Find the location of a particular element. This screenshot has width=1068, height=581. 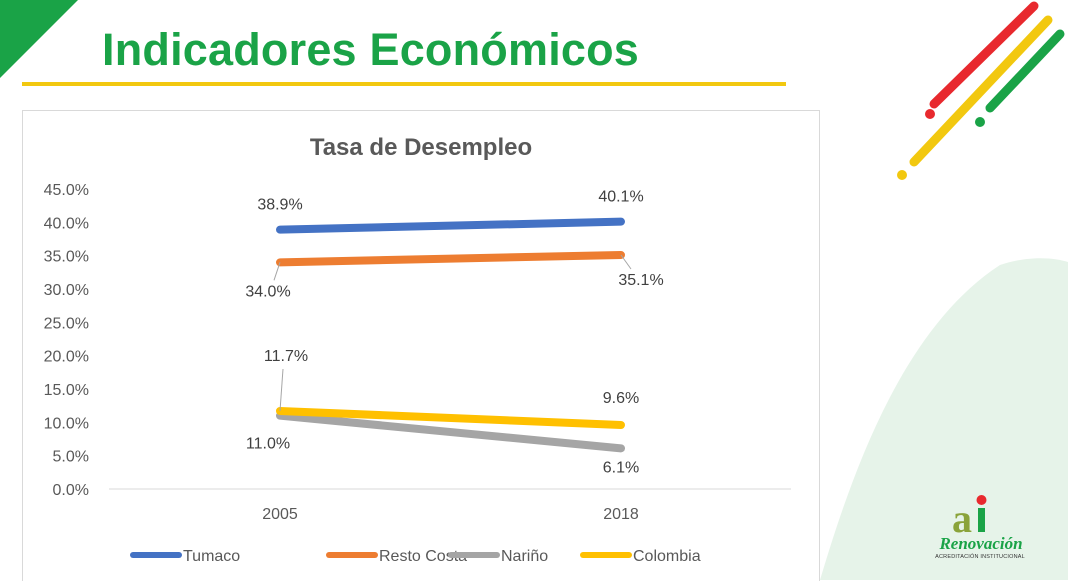

series-line-colombia is located at coordinates (450, 418).